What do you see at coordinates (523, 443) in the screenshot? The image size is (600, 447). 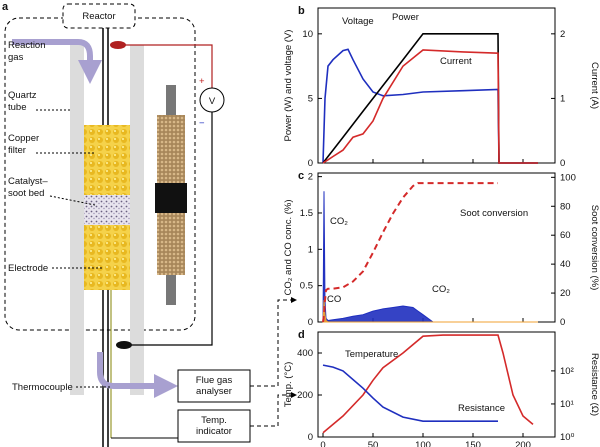 I see `x-tick-label: 200` at bounding box center [523, 443].